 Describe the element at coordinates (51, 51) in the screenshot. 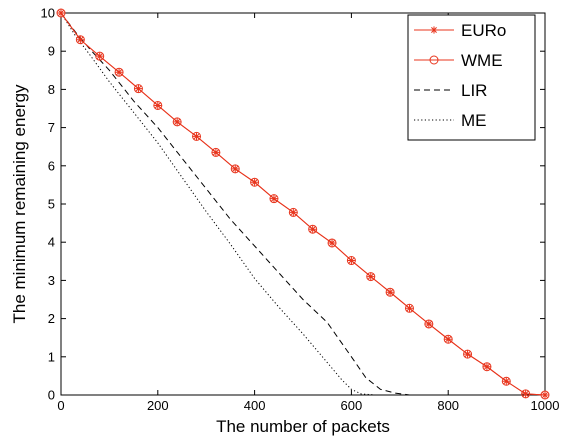

I see `y-tick-label: 9` at that location.